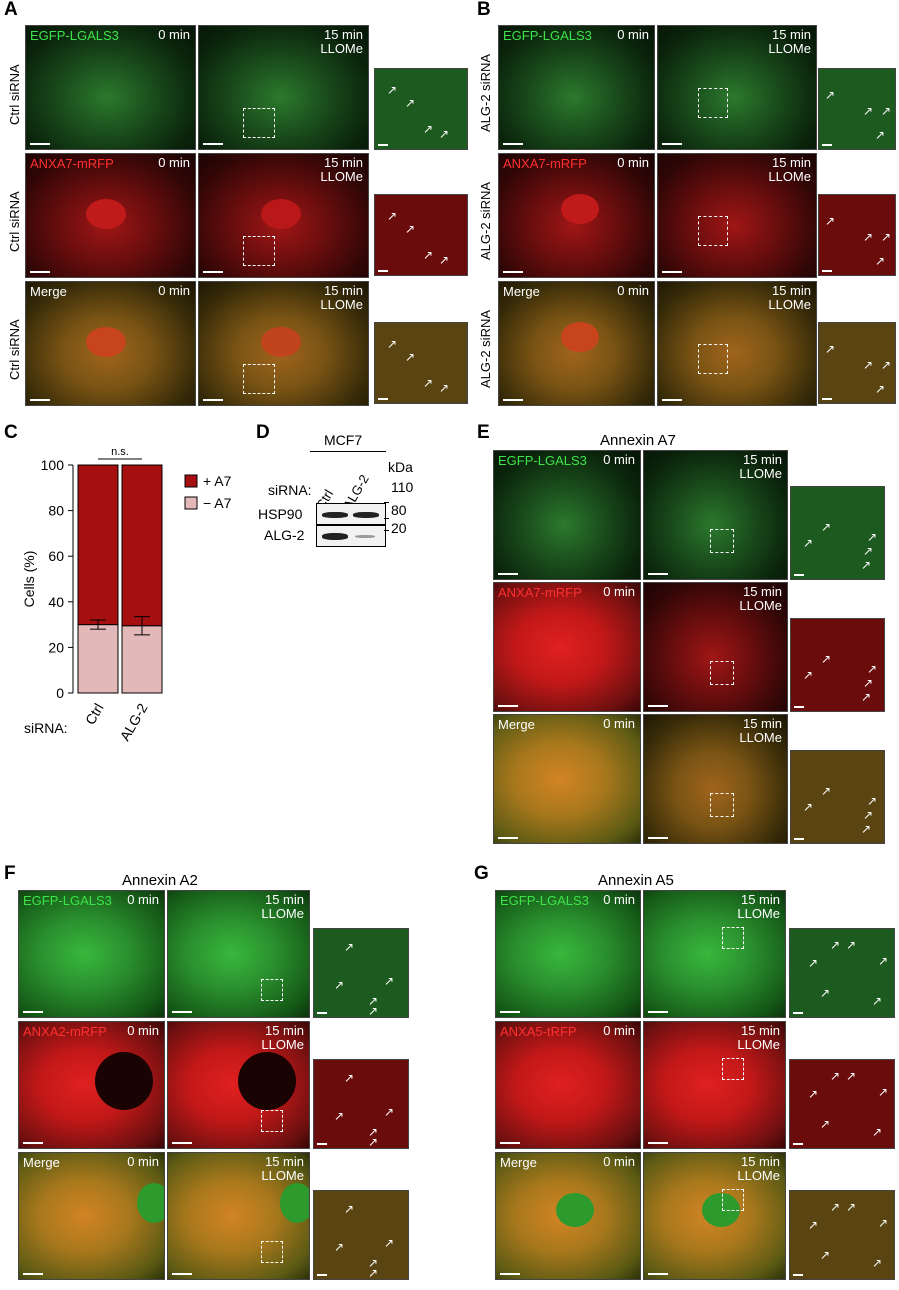 Image resolution: width=899 pixels, height=1290 pixels. Describe the element at coordinates (217, 481) in the screenshot. I see `legend-label-plus-a7: + A7` at that location.